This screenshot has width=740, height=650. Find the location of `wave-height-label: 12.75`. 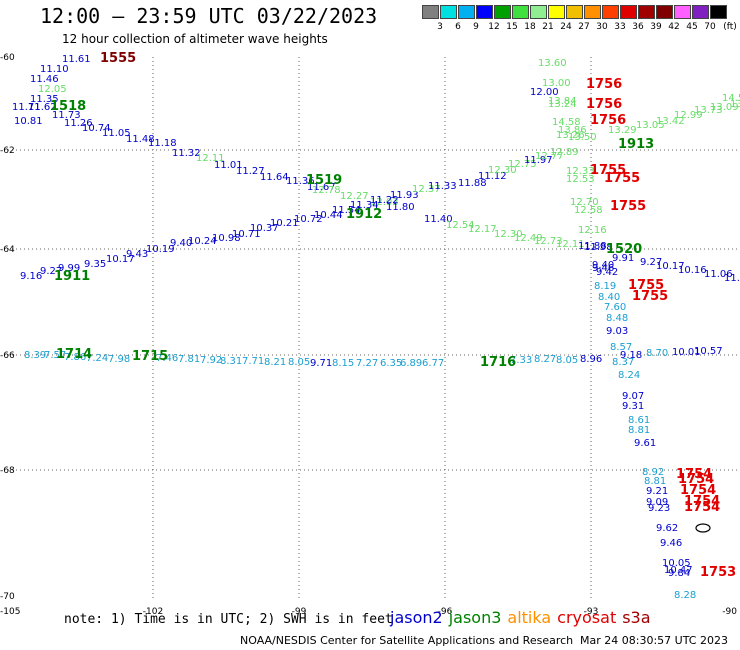

wave-height-label: 12.75 is located at coordinates (522, 164).